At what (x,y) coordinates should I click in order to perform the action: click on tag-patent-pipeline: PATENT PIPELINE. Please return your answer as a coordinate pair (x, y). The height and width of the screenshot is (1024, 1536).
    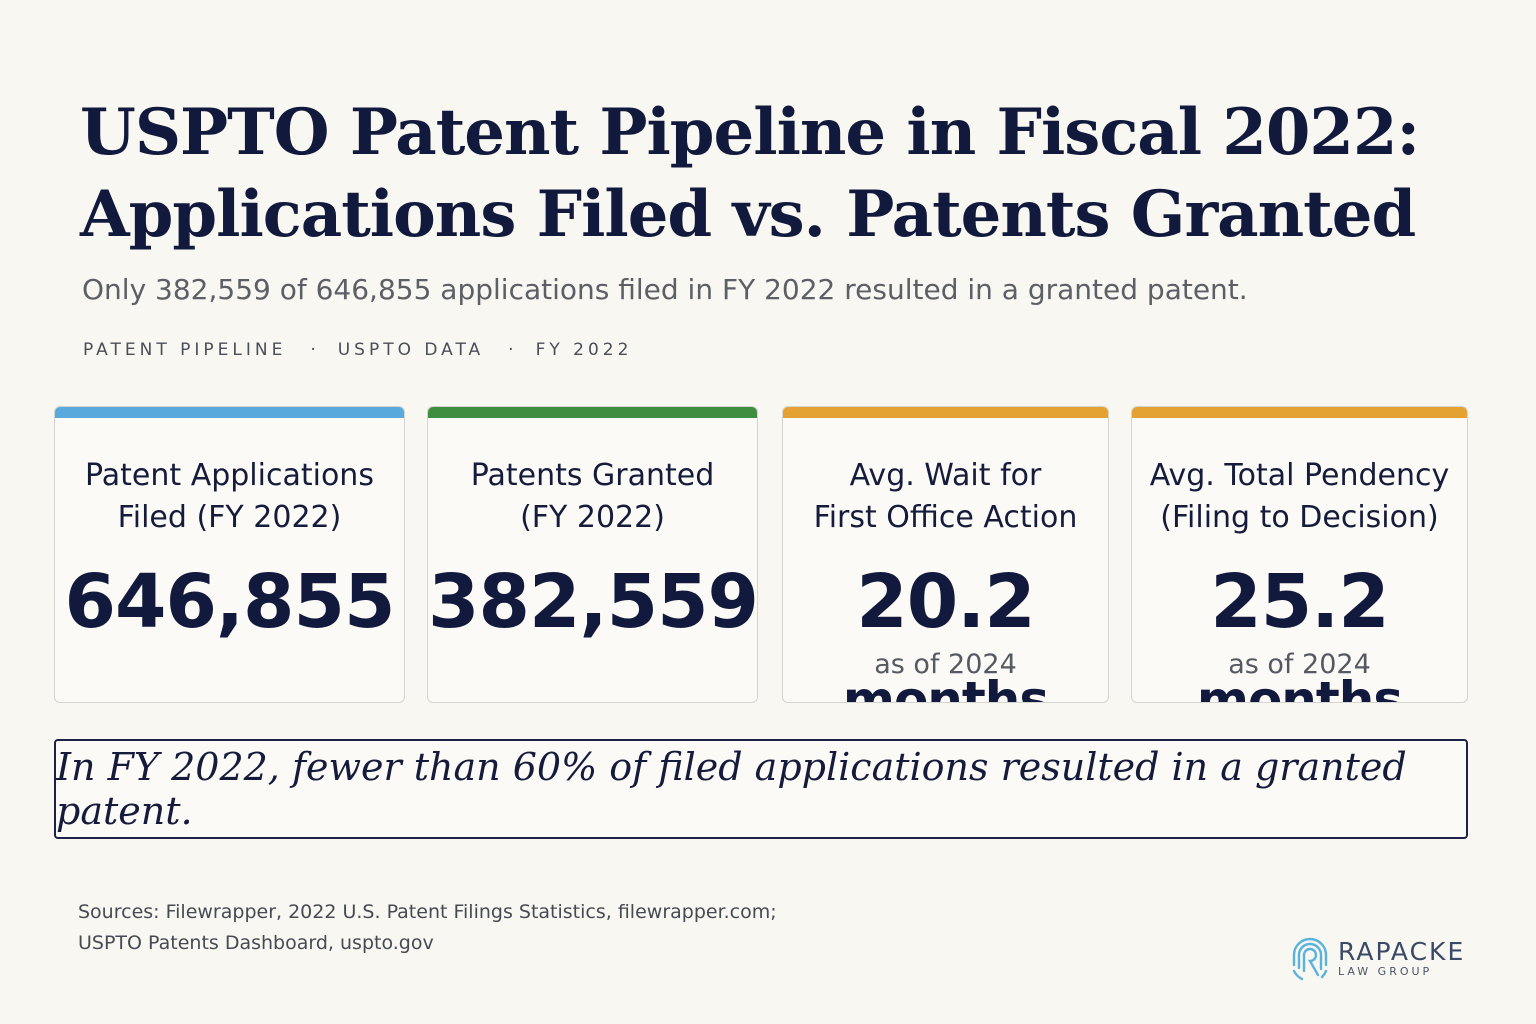
    Looking at the image, I should click on (185, 350).